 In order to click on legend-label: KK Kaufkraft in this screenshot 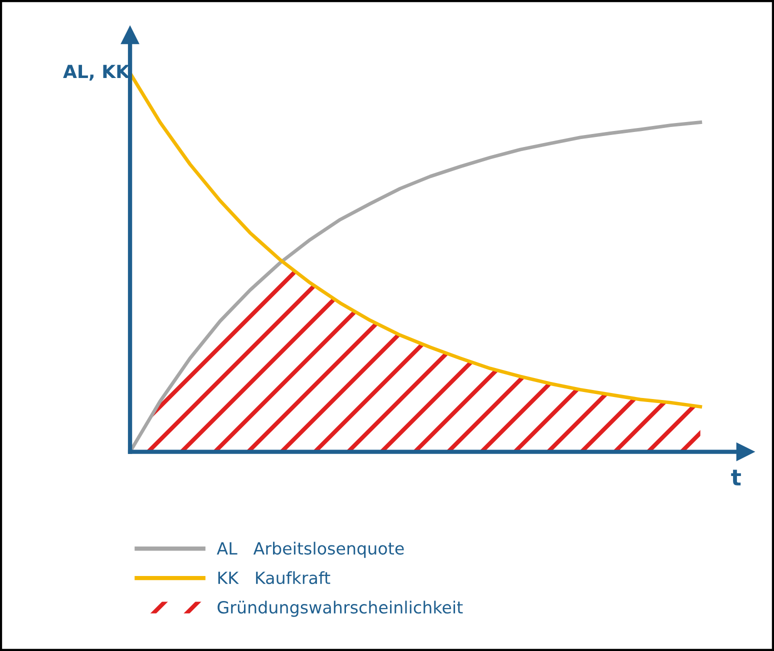, I will do `click(274, 577)`.